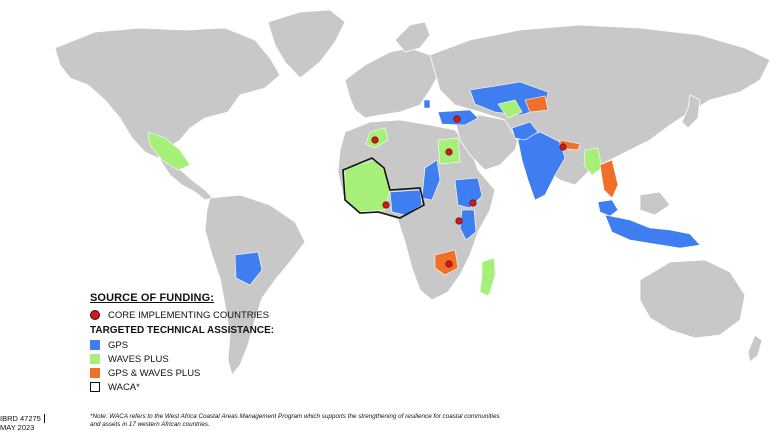 Image resolution: width=780 pixels, height=439 pixels. What do you see at coordinates (215, 359) in the screenshot?
I see `legend-waves-row: WAVES PLUS` at bounding box center [215, 359].